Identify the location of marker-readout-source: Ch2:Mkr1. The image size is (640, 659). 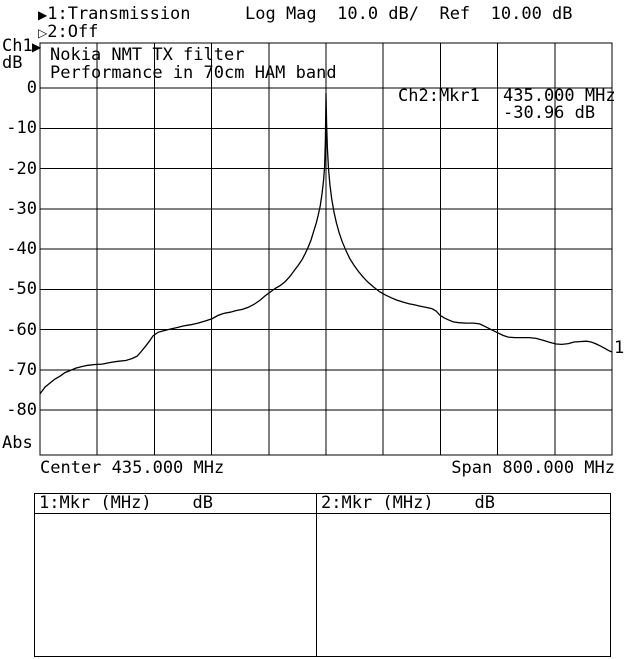
(439, 96).